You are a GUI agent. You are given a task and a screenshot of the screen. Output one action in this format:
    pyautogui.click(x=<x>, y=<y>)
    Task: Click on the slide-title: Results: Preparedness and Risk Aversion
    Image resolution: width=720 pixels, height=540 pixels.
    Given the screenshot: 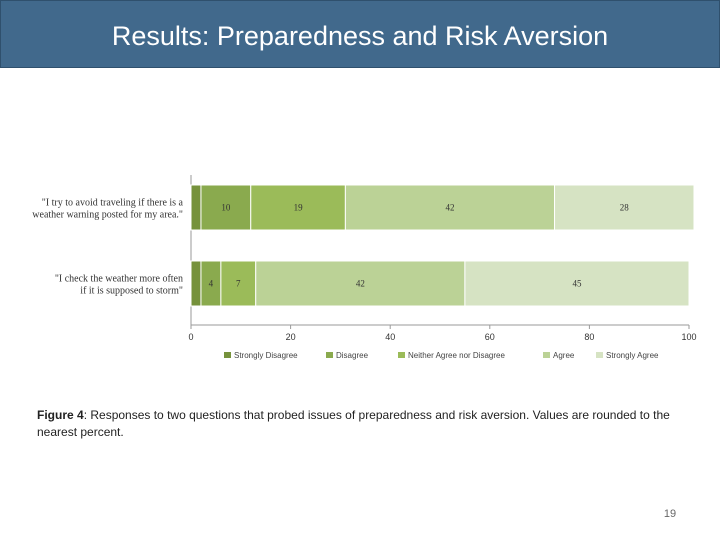 What is the action you would take?
    pyautogui.click(x=360, y=35)
    